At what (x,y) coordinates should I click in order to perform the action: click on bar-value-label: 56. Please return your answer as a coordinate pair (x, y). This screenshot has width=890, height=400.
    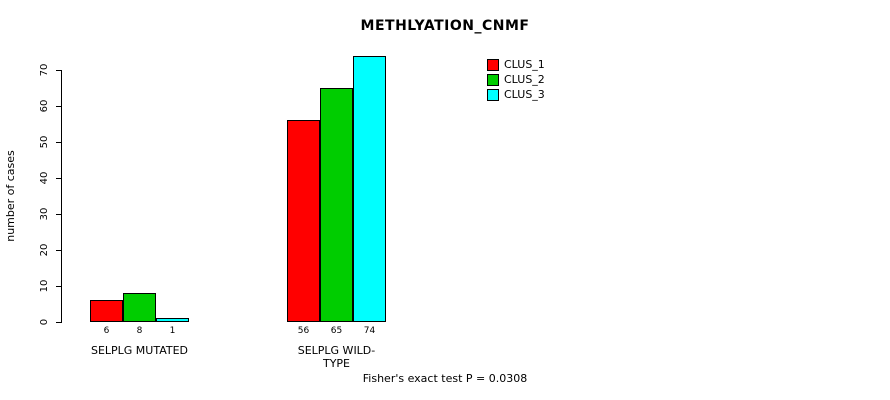
    Looking at the image, I should click on (303, 331).